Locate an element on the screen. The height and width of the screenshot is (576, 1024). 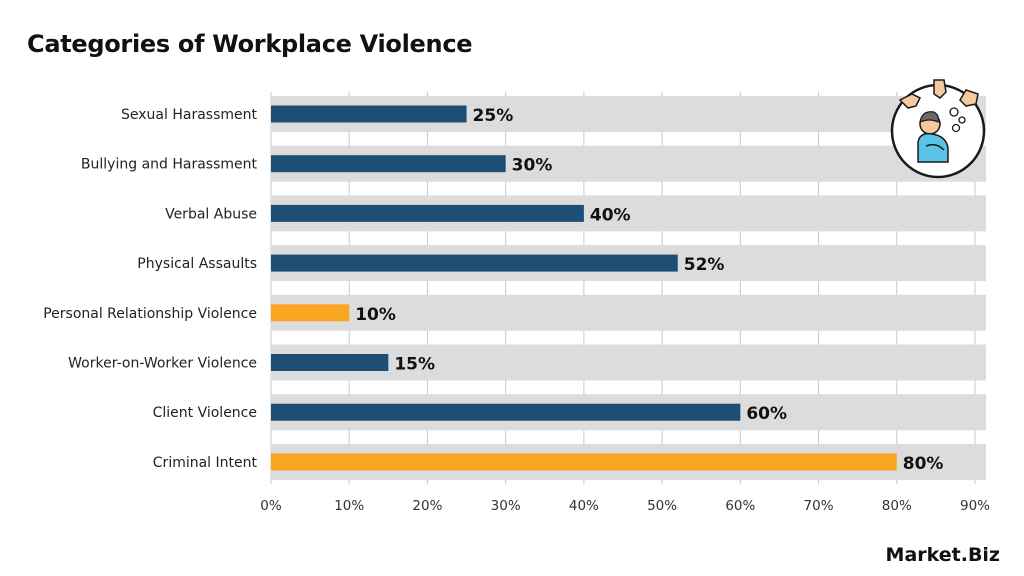
x-tick-label: 60% is located at coordinates (740, 506).